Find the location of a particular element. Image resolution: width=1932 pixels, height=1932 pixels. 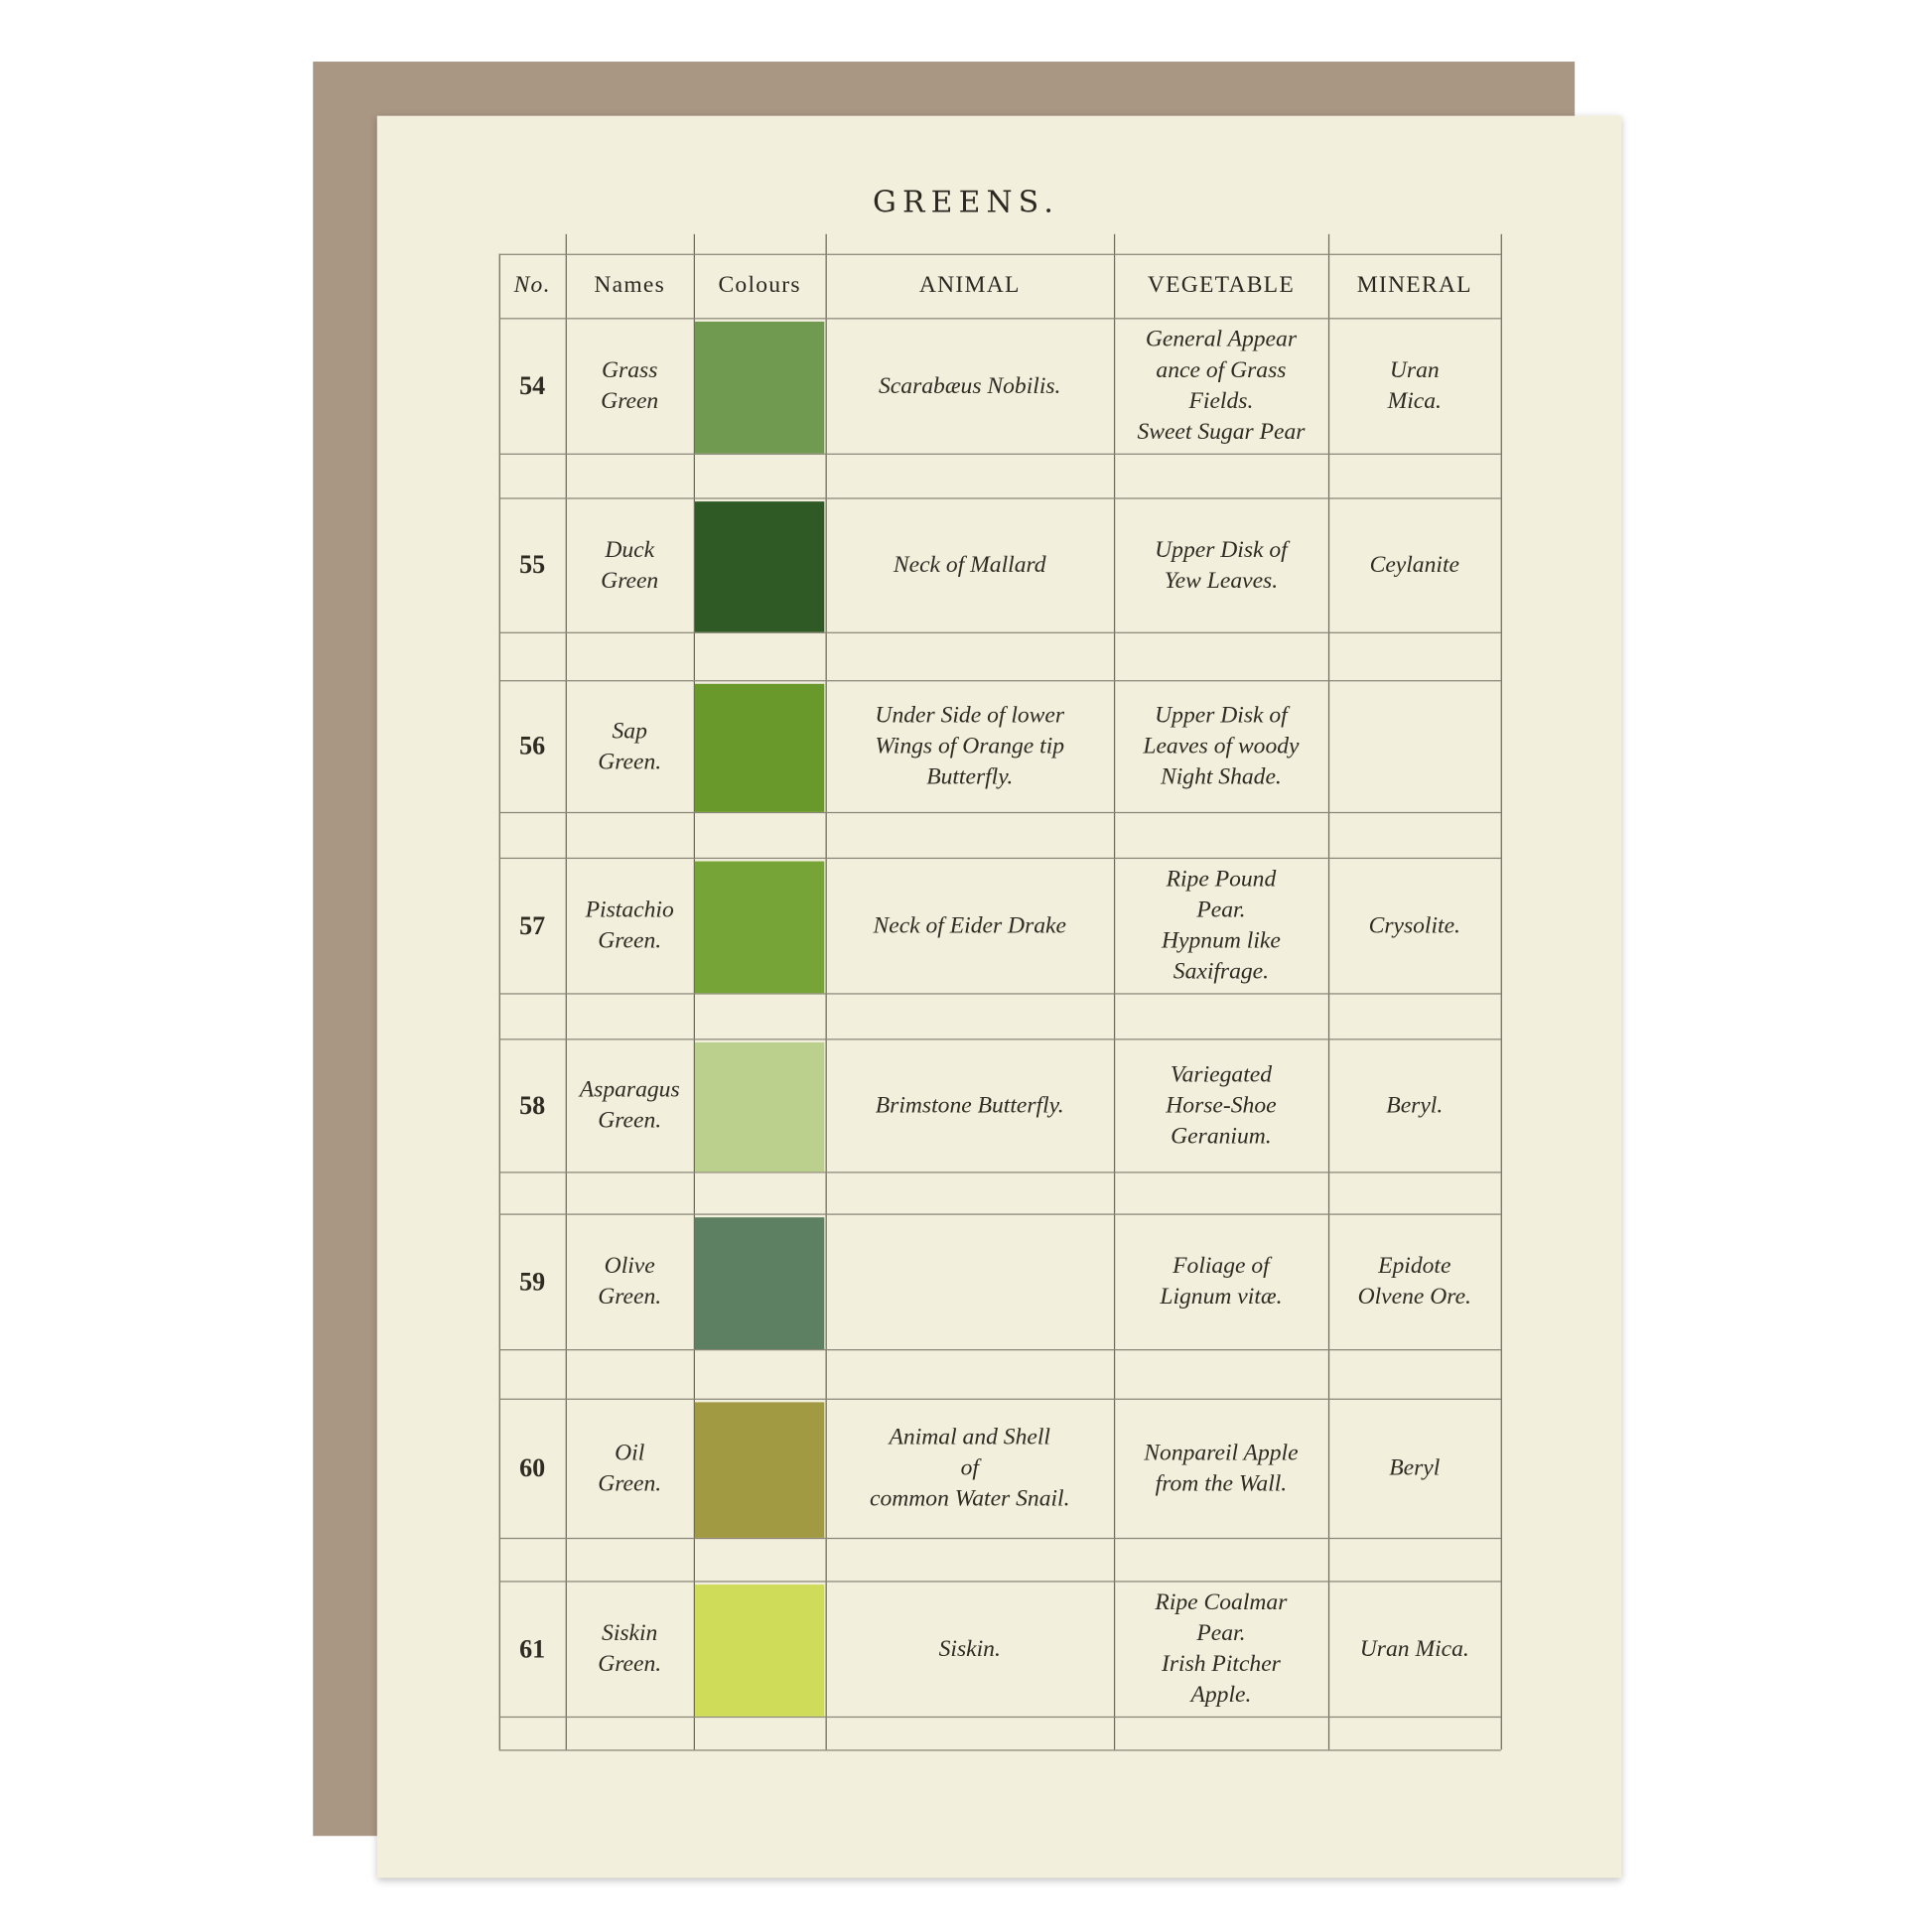

mineral-example: Ceylanite is located at coordinates (1414, 565).